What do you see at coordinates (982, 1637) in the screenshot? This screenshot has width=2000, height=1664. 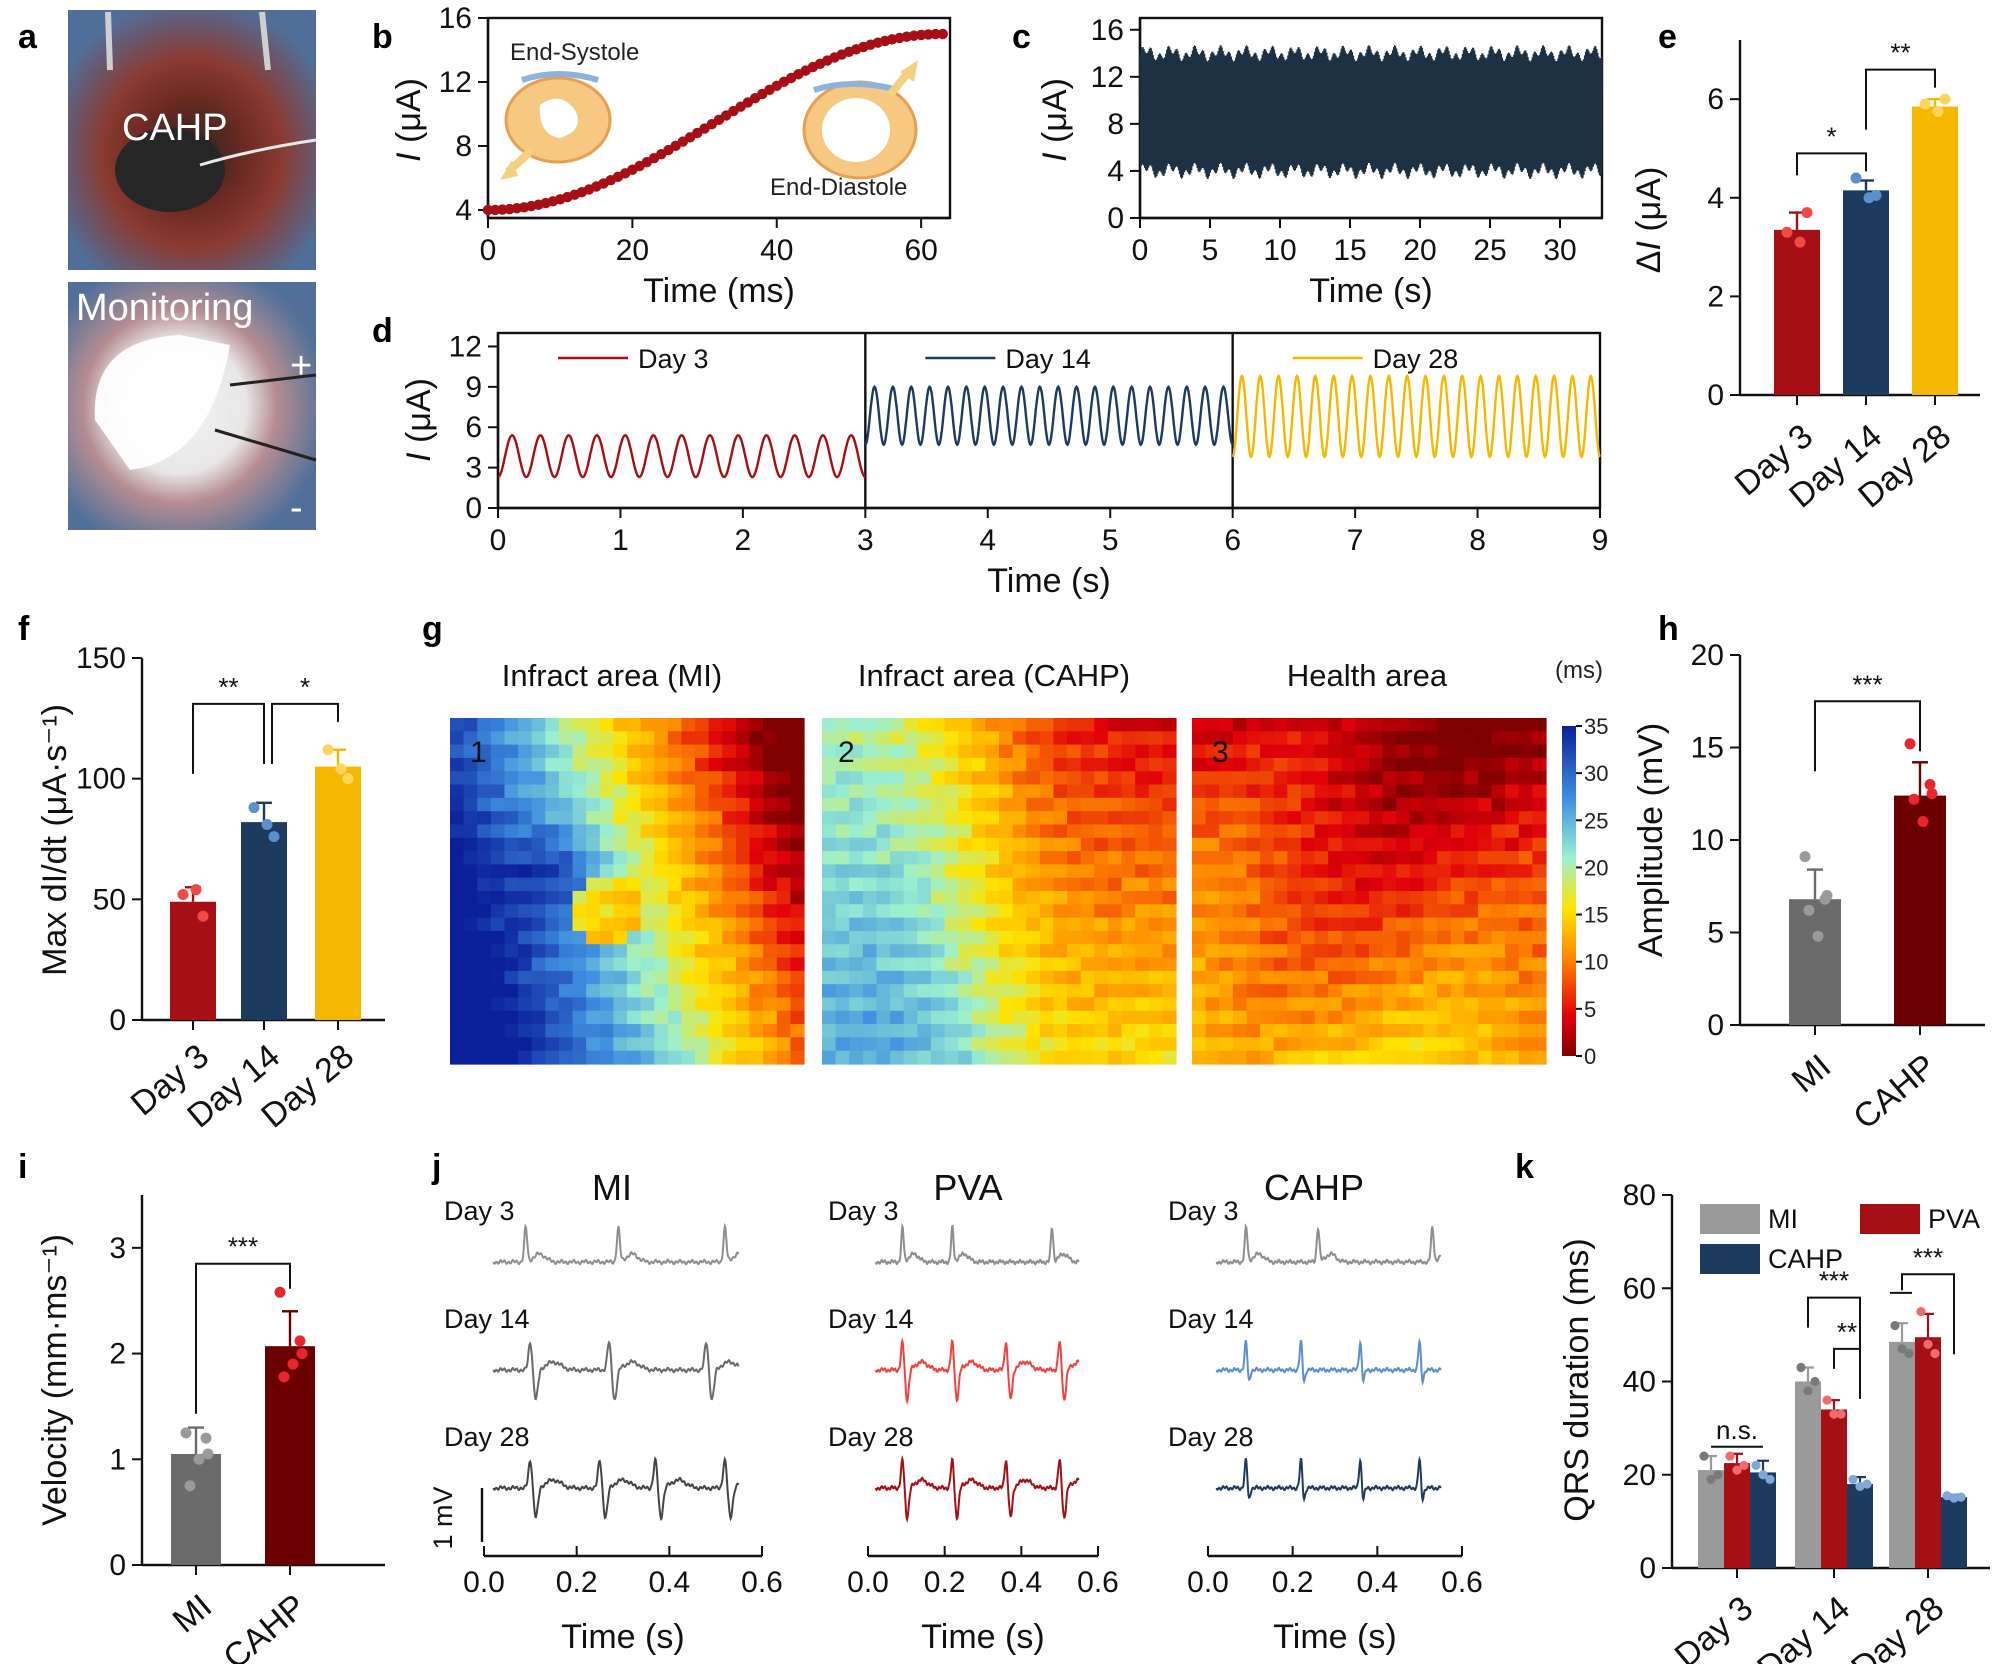 I see `j-x-label: Time (s)` at bounding box center [982, 1637].